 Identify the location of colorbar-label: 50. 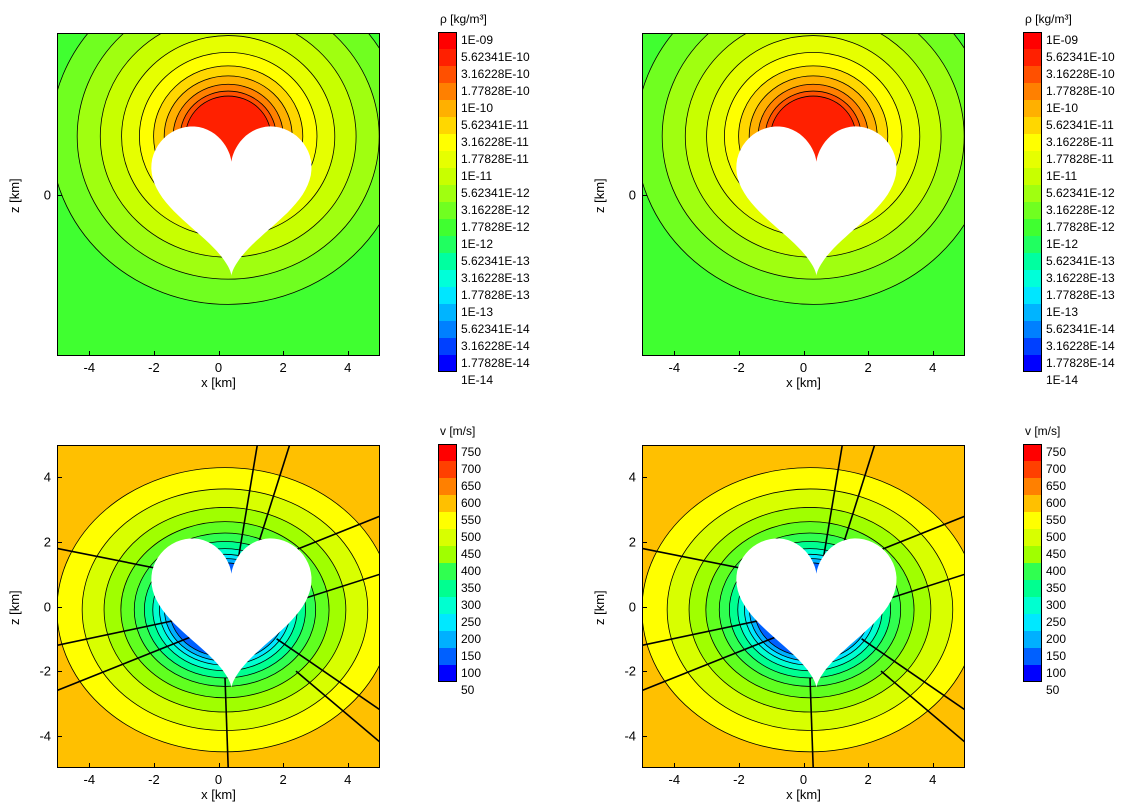
(468, 690).